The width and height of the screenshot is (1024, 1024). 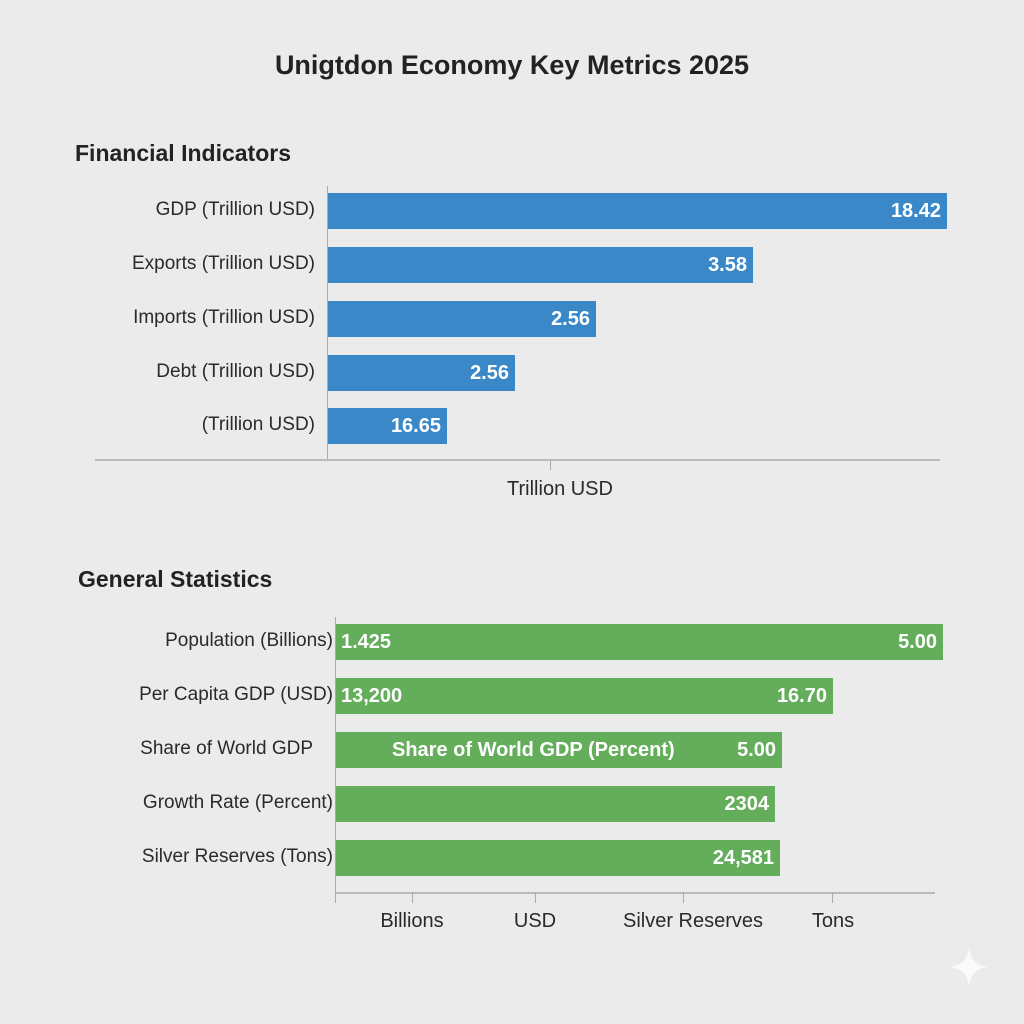 What do you see at coordinates (183, 153) in the screenshot?
I see `financial-section-title: Financial Indicators` at bounding box center [183, 153].